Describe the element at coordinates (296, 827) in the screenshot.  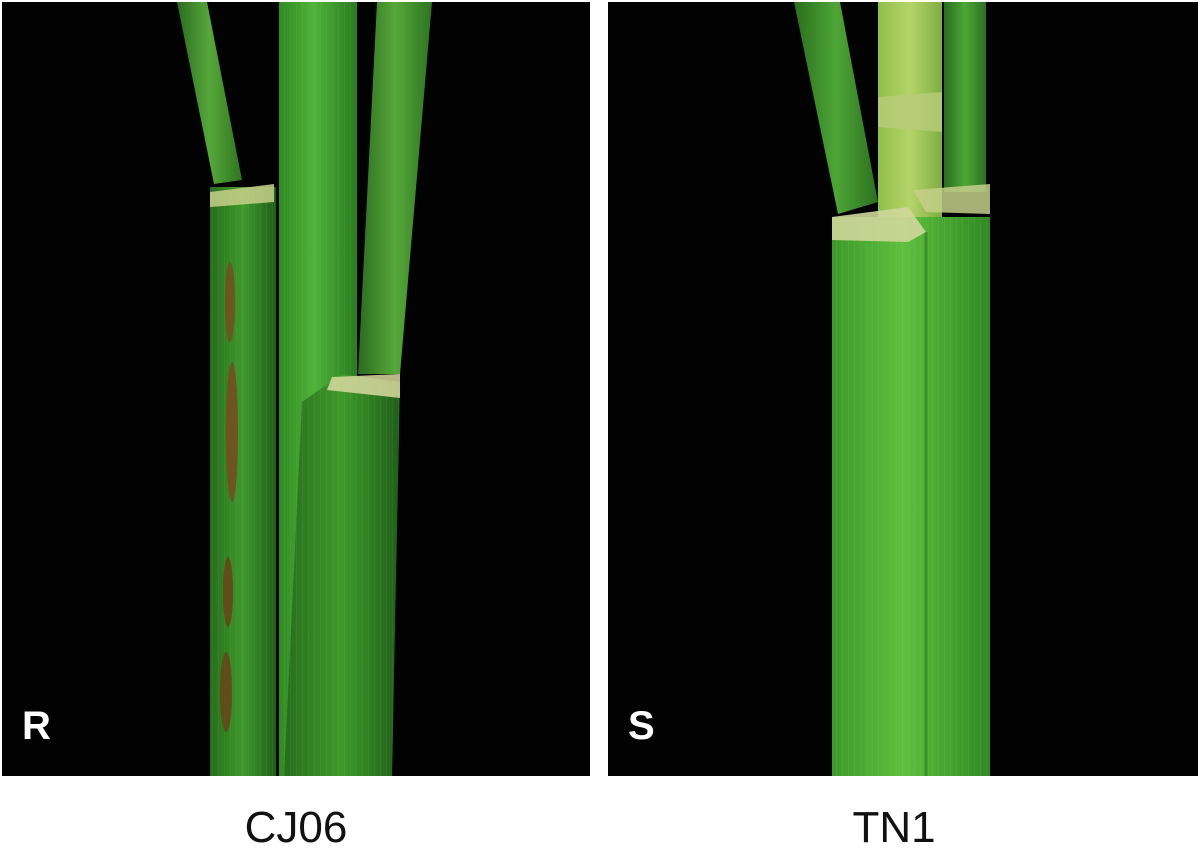
I see `caption-cj06: CJ06` at that location.